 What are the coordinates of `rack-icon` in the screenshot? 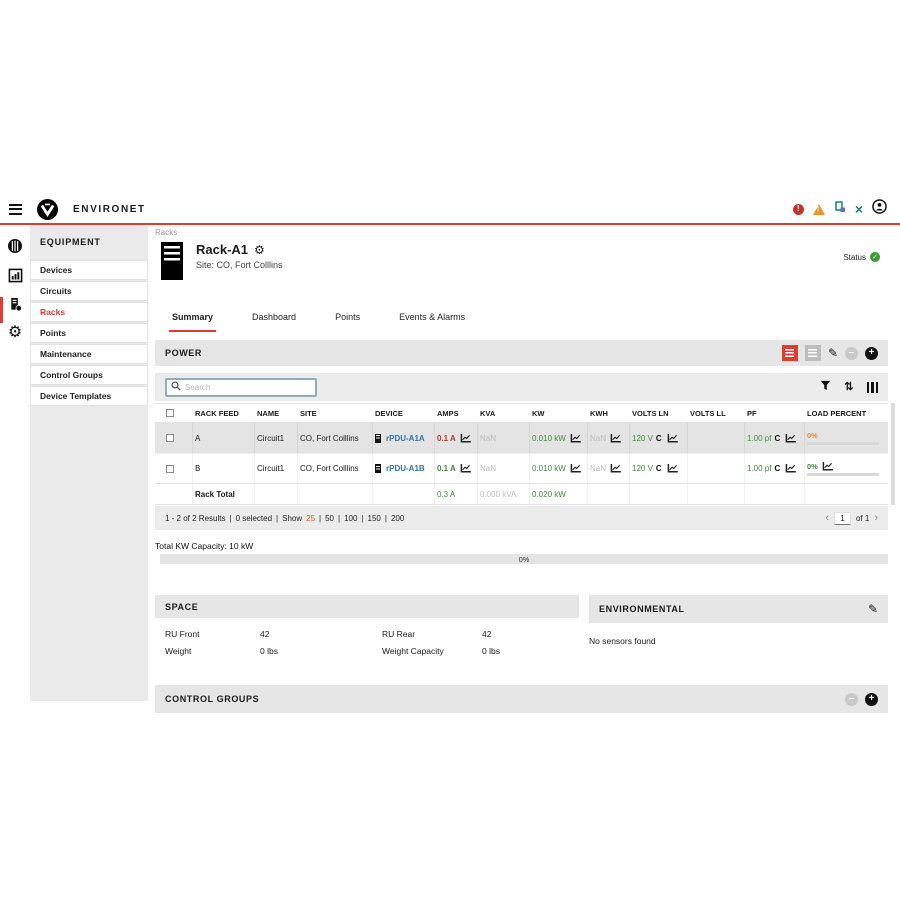 It's located at (172, 261).